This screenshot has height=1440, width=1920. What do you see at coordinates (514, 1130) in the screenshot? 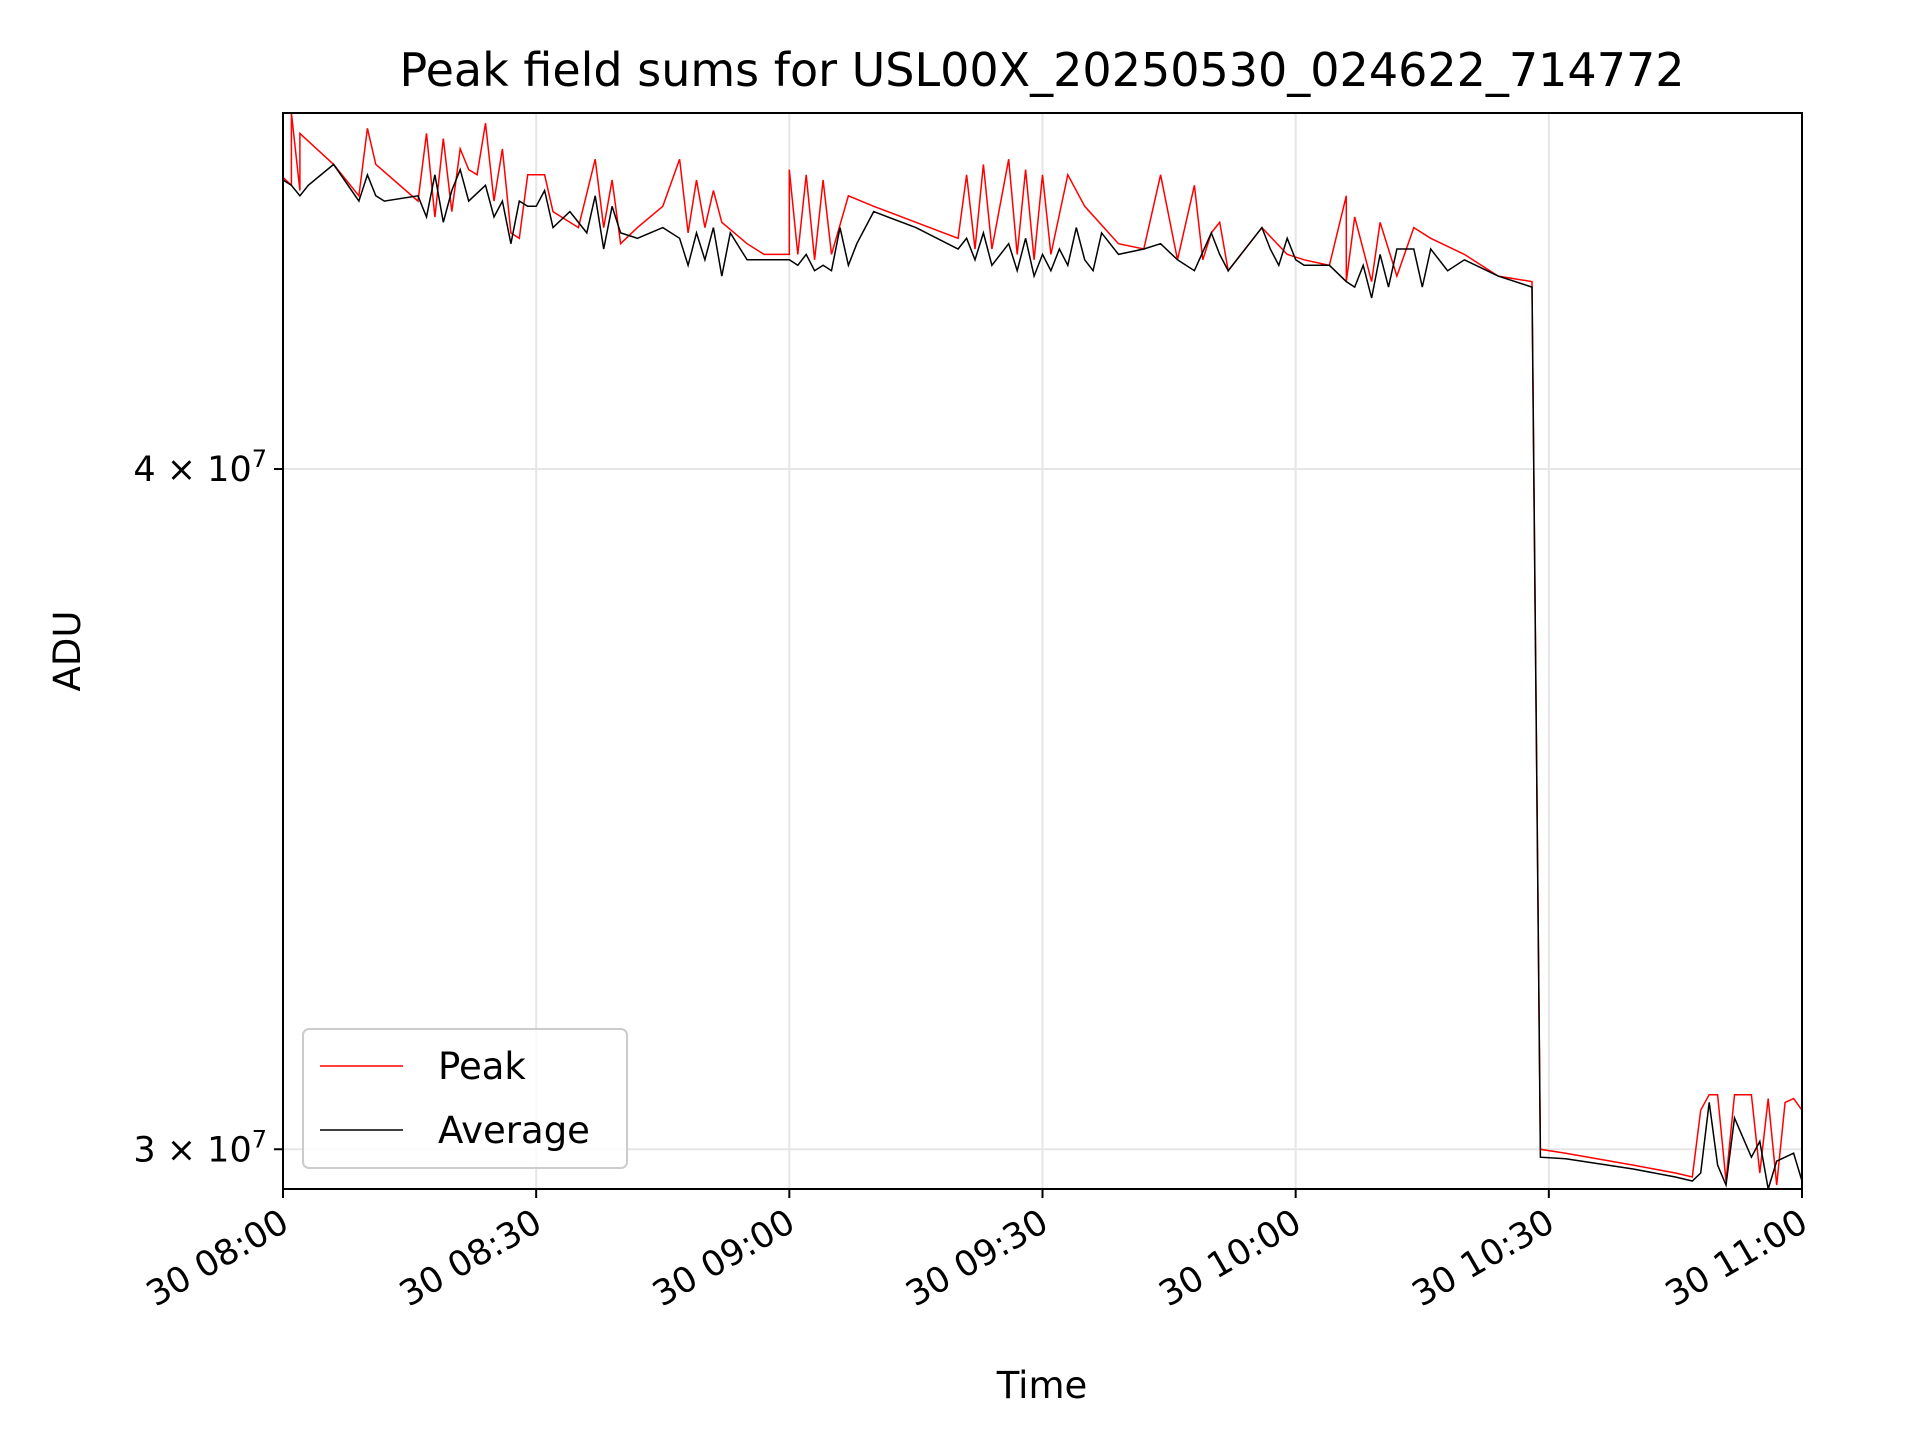
I see `legend-label-average: Average` at bounding box center [514, 1130].